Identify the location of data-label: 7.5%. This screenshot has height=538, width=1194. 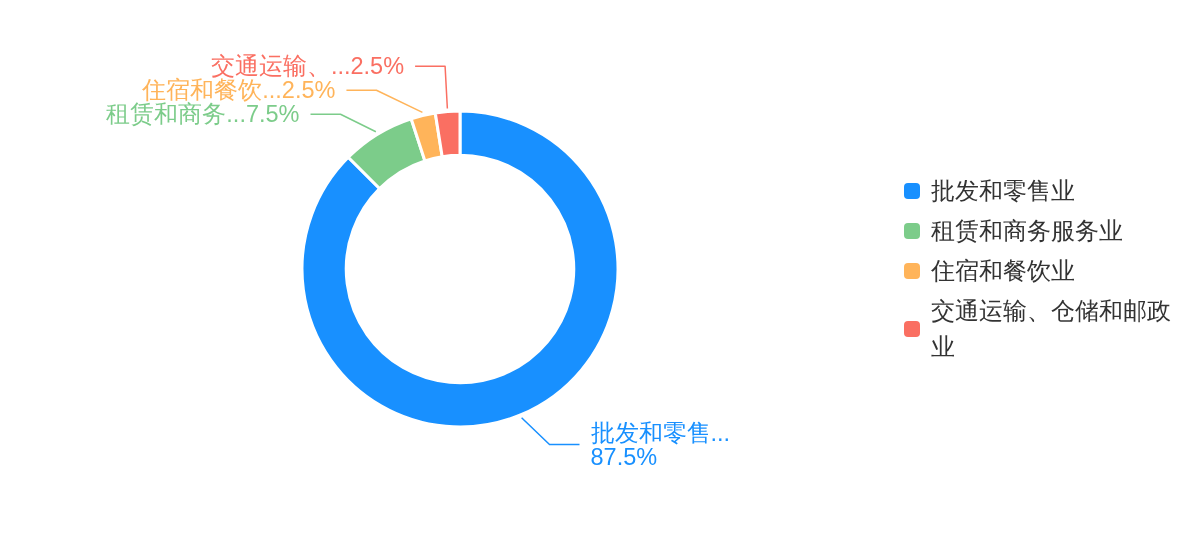
(272, 114).